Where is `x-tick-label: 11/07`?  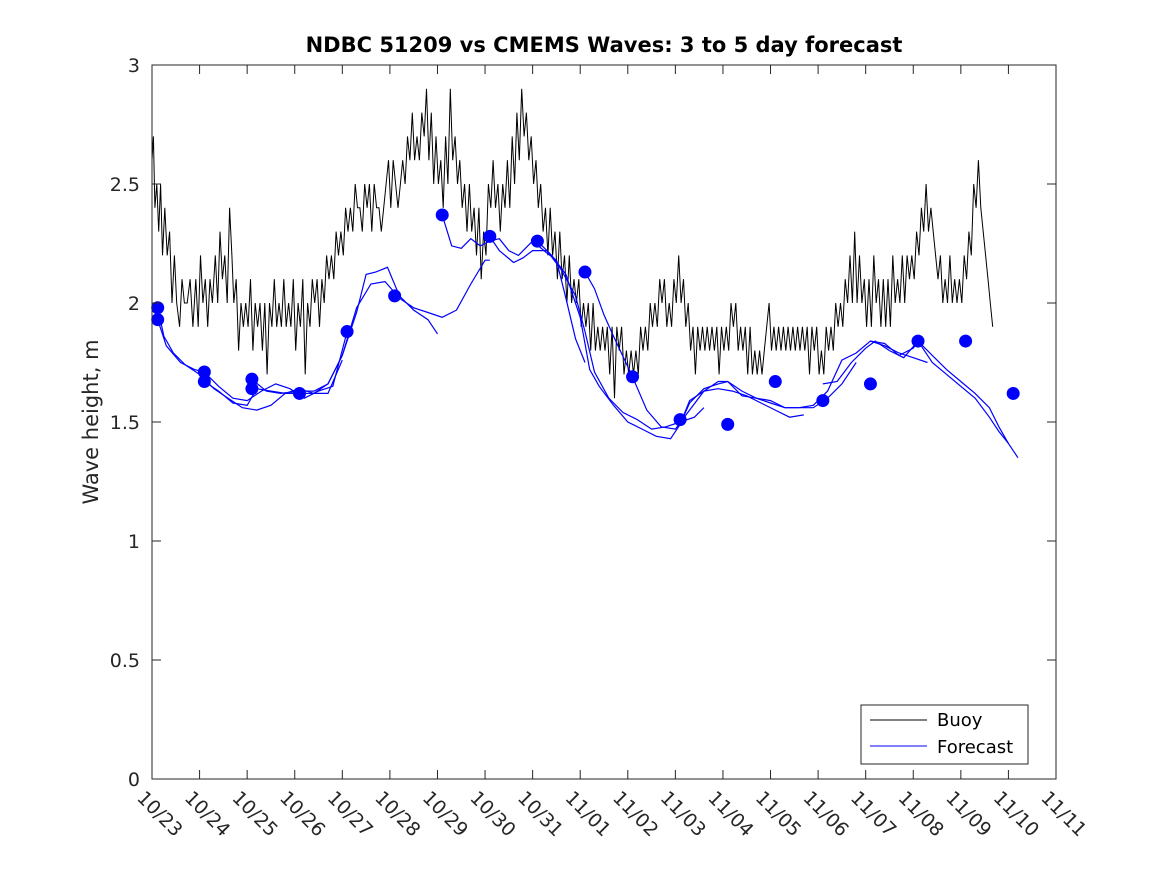 x-tick-label: 11/07 is located at coordinates (873, 814).